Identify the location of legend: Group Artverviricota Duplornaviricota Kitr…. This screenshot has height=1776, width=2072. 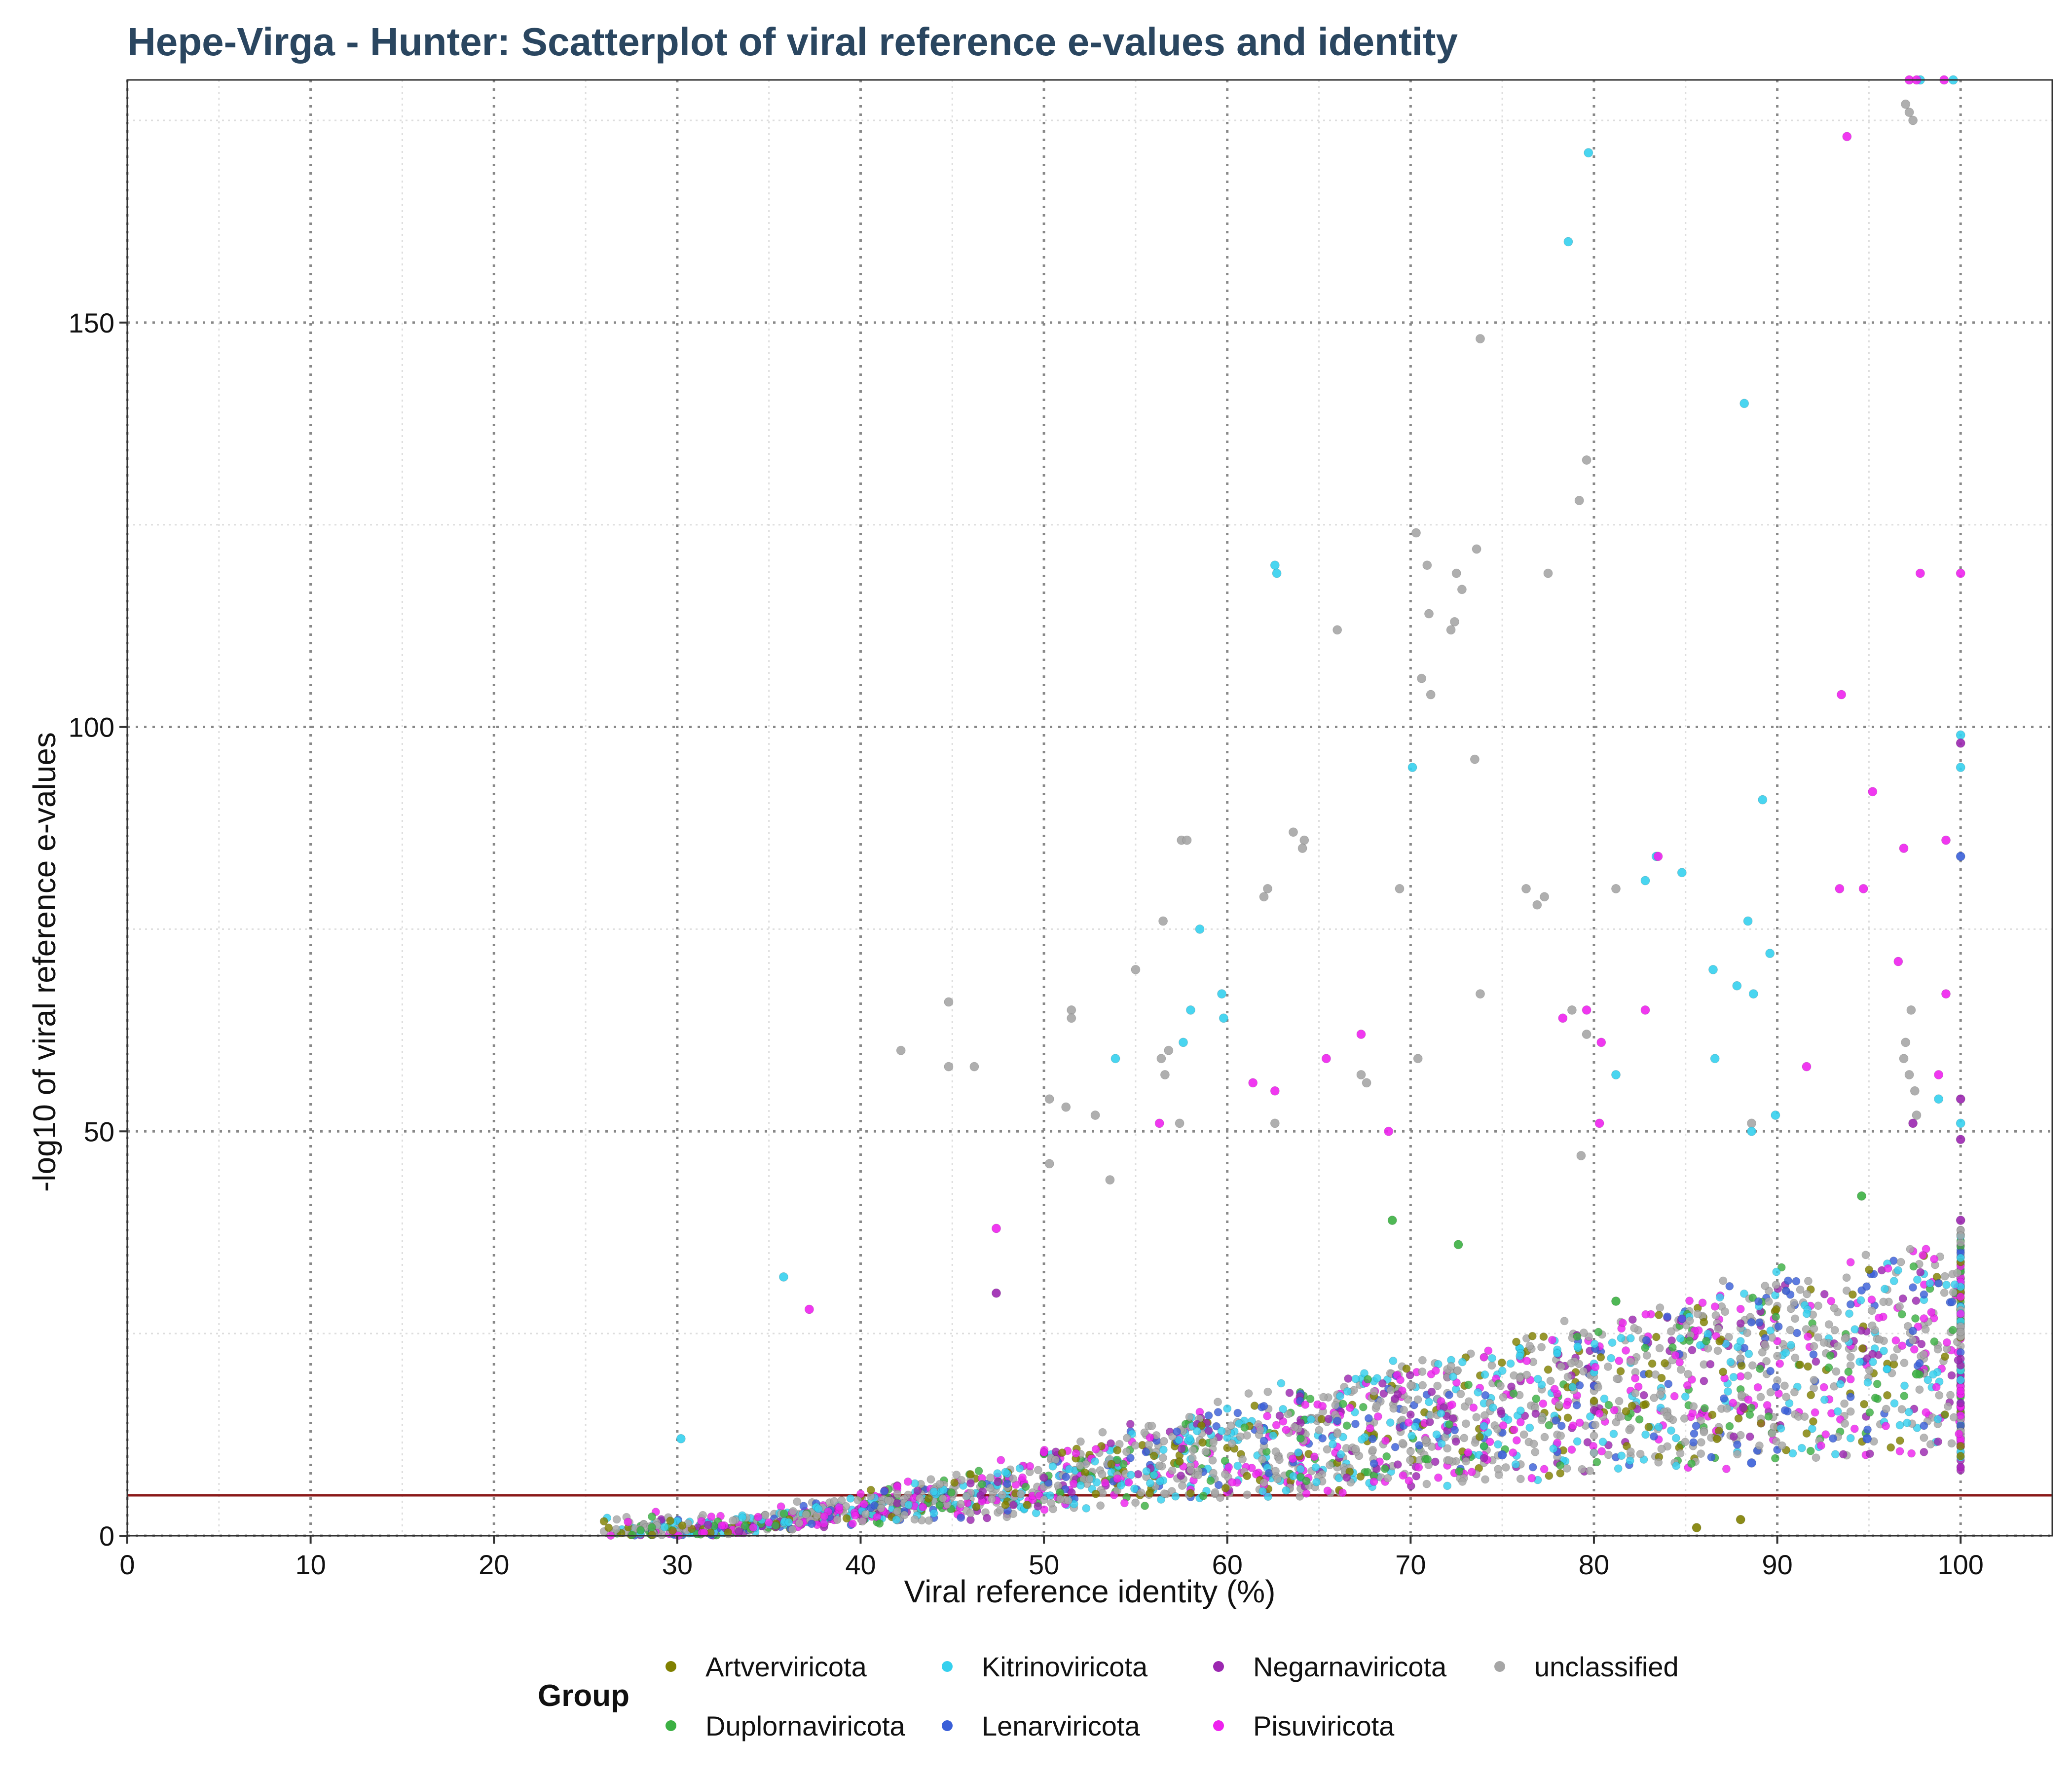
(1108, 1696).